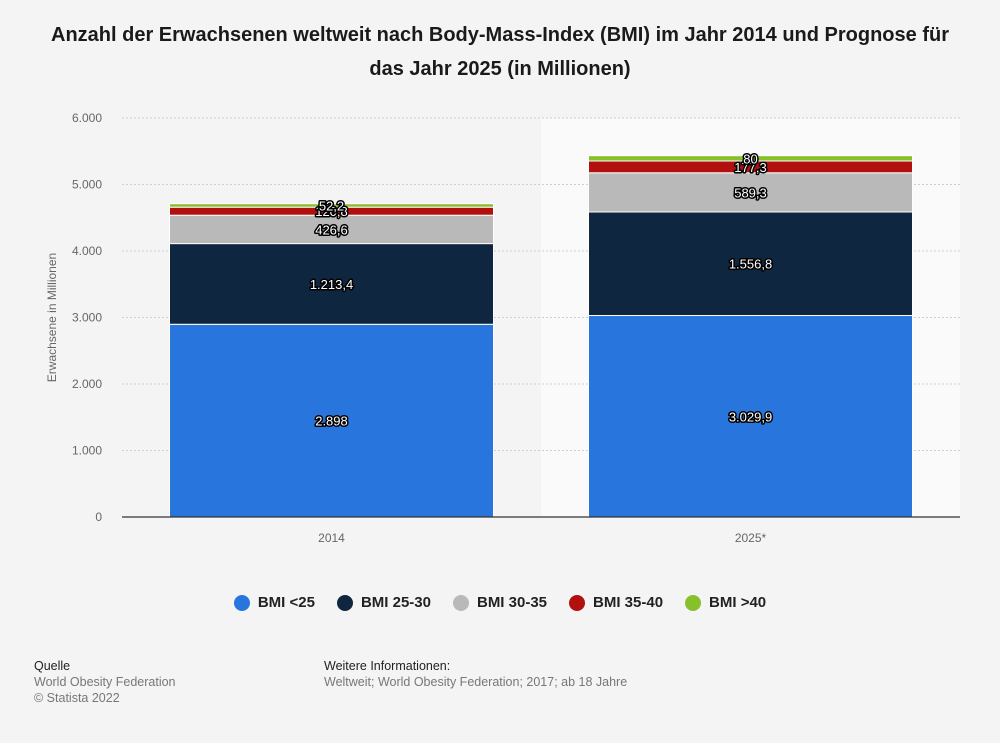 The image size is (1000, 743). I want to click on data-label: 177,3, so click(750, 167).